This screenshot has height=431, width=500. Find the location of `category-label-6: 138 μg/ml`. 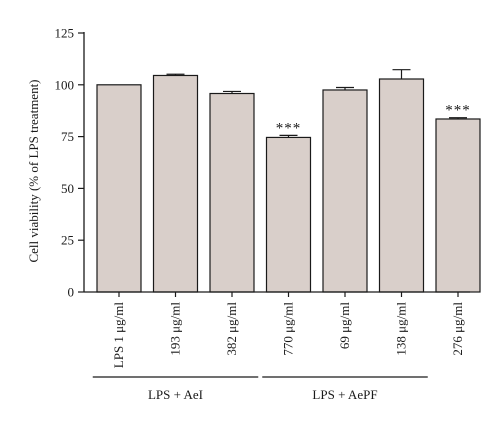

category-label-6: 138 μg/ml is located at coordinates (401, 329).